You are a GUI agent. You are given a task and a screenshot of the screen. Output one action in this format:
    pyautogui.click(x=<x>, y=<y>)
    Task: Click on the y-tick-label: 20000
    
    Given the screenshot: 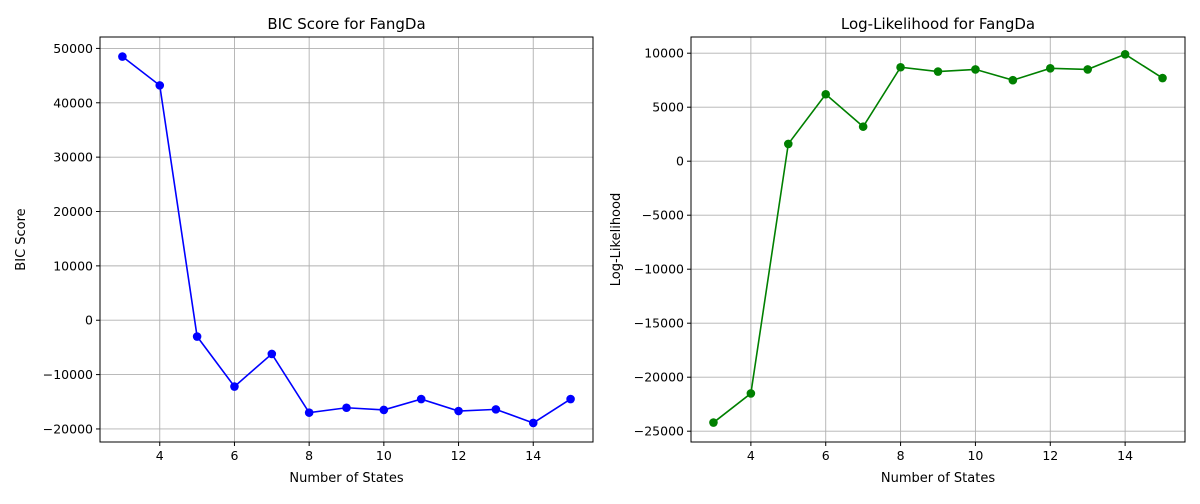 What is the action you would take?
    pyautogui.click(x=73, y=211)
    